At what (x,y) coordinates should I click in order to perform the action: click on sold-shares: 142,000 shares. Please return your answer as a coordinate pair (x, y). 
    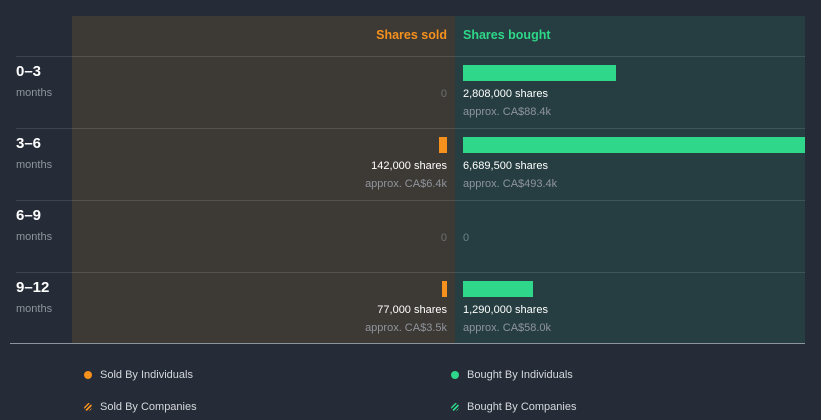
    Looking at the image, I should click on (409, 166).